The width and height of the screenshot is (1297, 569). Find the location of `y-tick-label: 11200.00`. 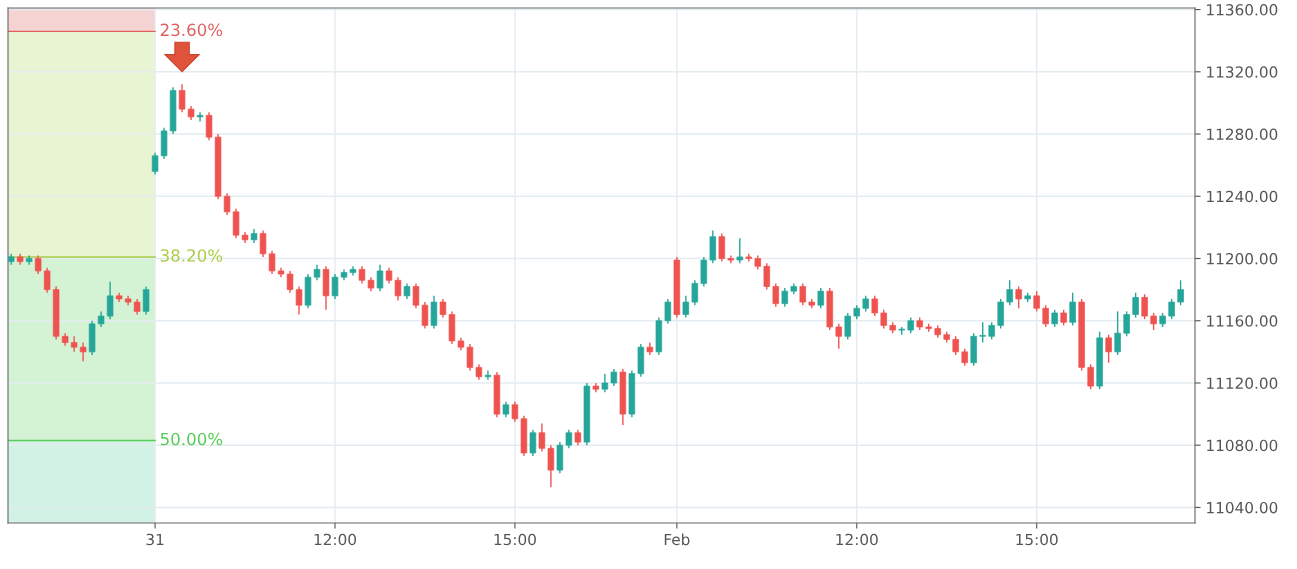

y-tick-label: 11200.00 is located at coordinates (1242, 258).